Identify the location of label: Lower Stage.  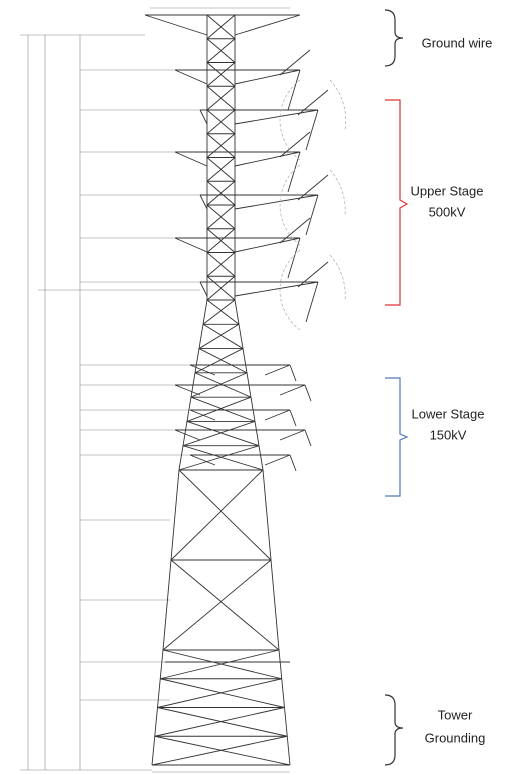
(448, 413).